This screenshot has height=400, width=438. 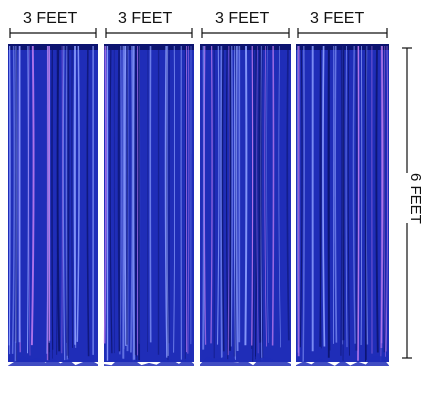 I want to click on panel-1-width-label: 3 FEET, so click(x=50, y=19).